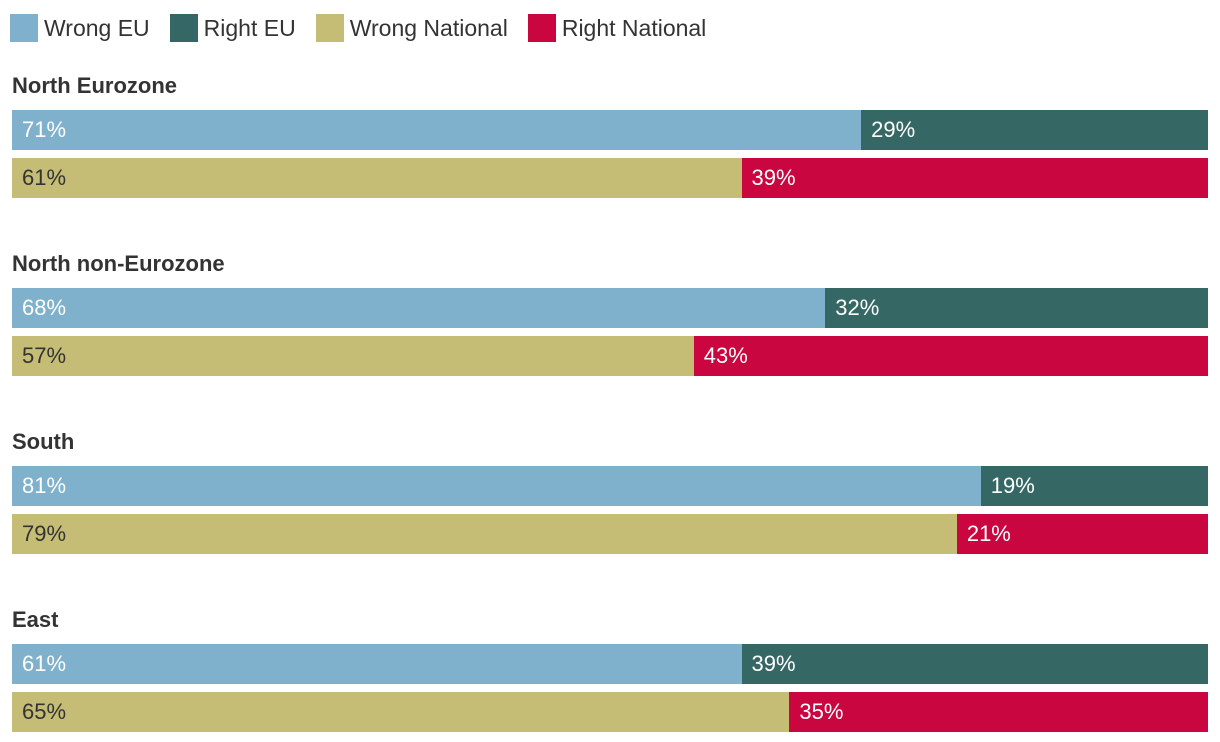  Describe the element at coordinates (974, 664) in the screenshot. I see `bar-segment-east-right-eu: 39%` at that location.